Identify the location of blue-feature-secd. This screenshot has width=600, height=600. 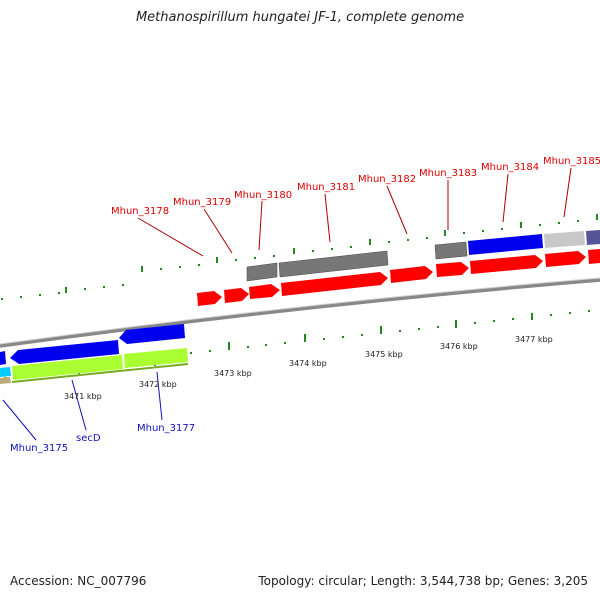
(64, 352).